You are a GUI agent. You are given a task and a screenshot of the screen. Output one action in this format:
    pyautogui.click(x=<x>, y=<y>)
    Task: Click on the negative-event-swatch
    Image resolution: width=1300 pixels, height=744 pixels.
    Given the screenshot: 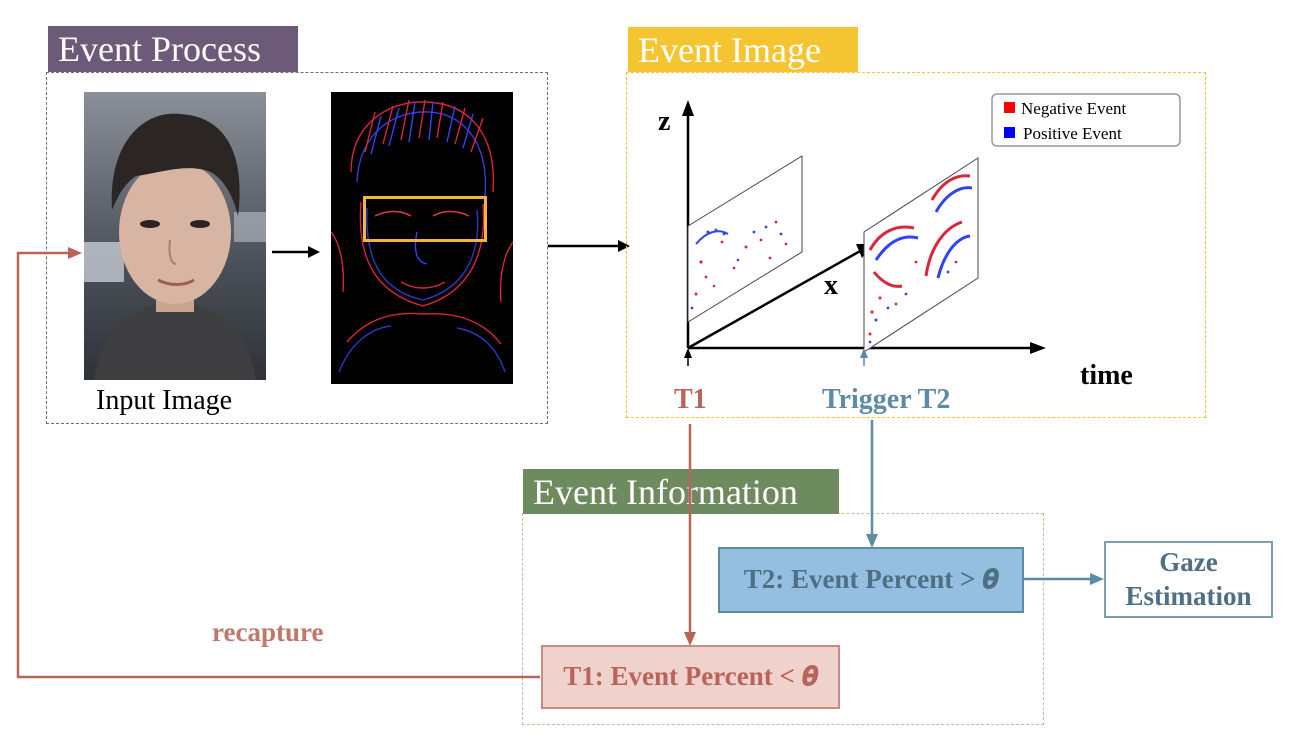 What is the action you would take?
    pyautogui.click(x=1009, y=107)
    